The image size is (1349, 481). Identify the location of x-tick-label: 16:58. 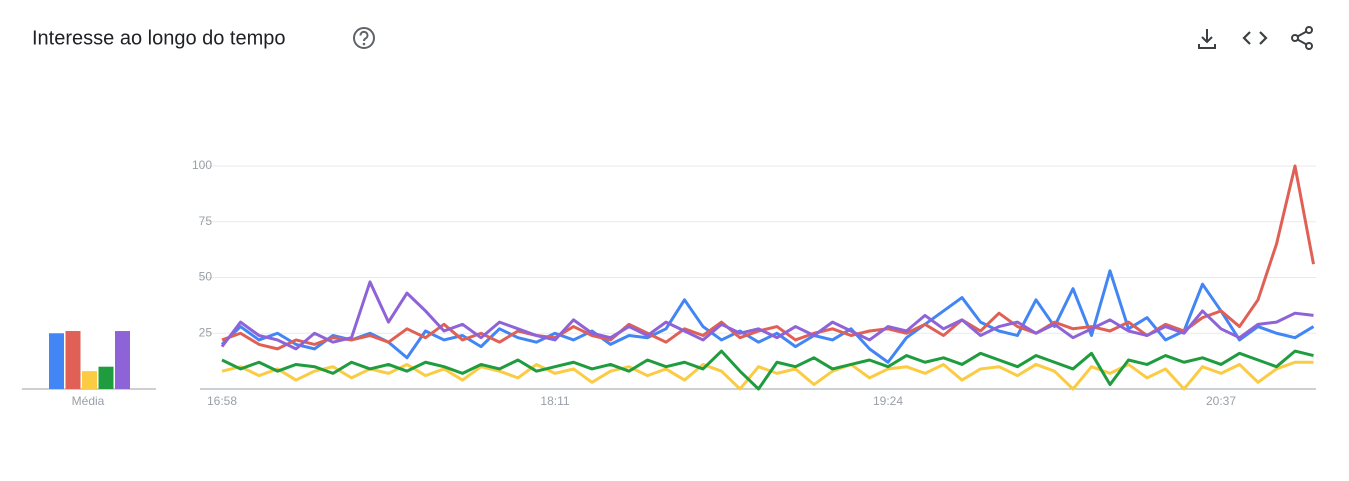
(222, 401).